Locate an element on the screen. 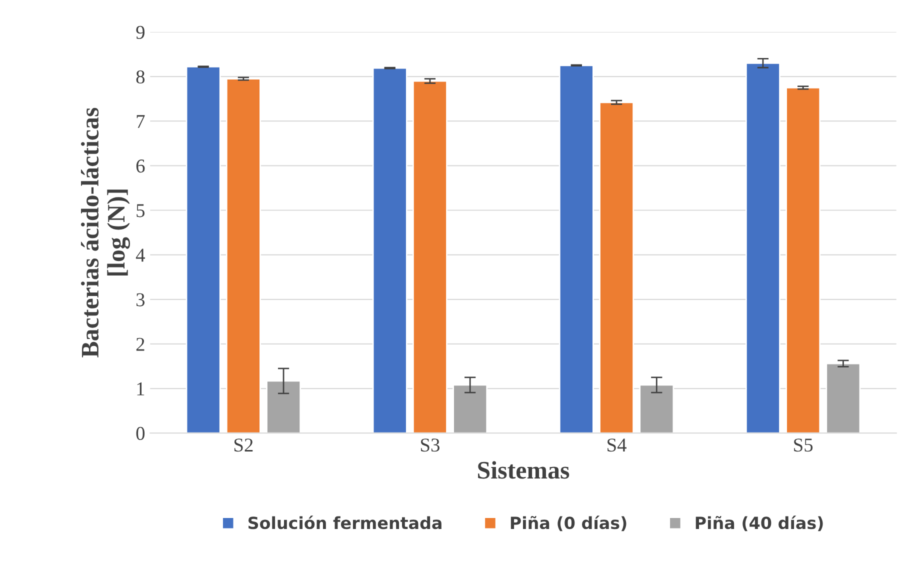 The height and width of the screenshot is (561, 910). legend-label: Solución fermentada is located at coordinates (345, 523).